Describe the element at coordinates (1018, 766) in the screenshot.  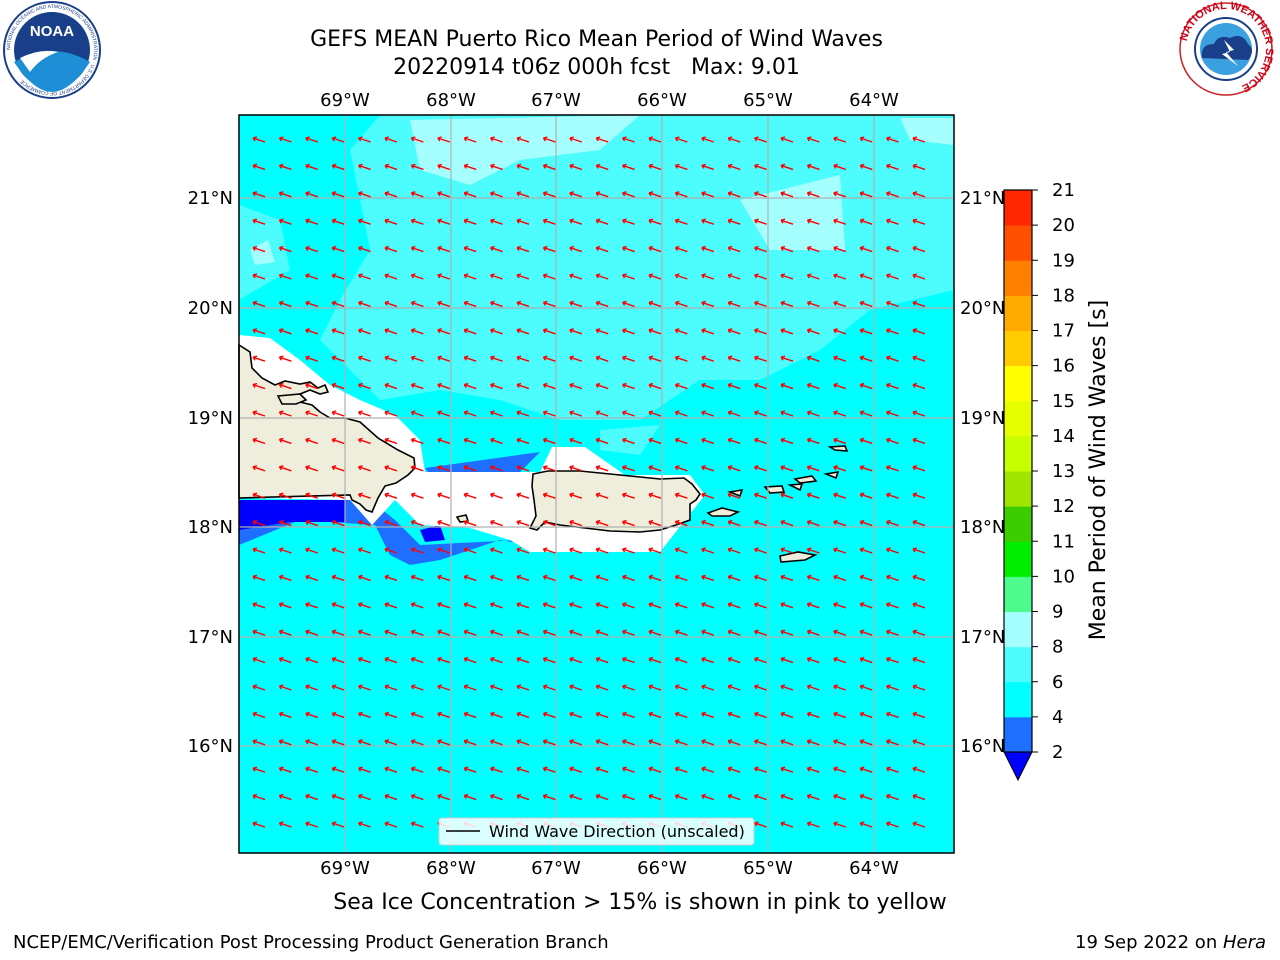
I see `colorbar-extend-triangle` at that location.